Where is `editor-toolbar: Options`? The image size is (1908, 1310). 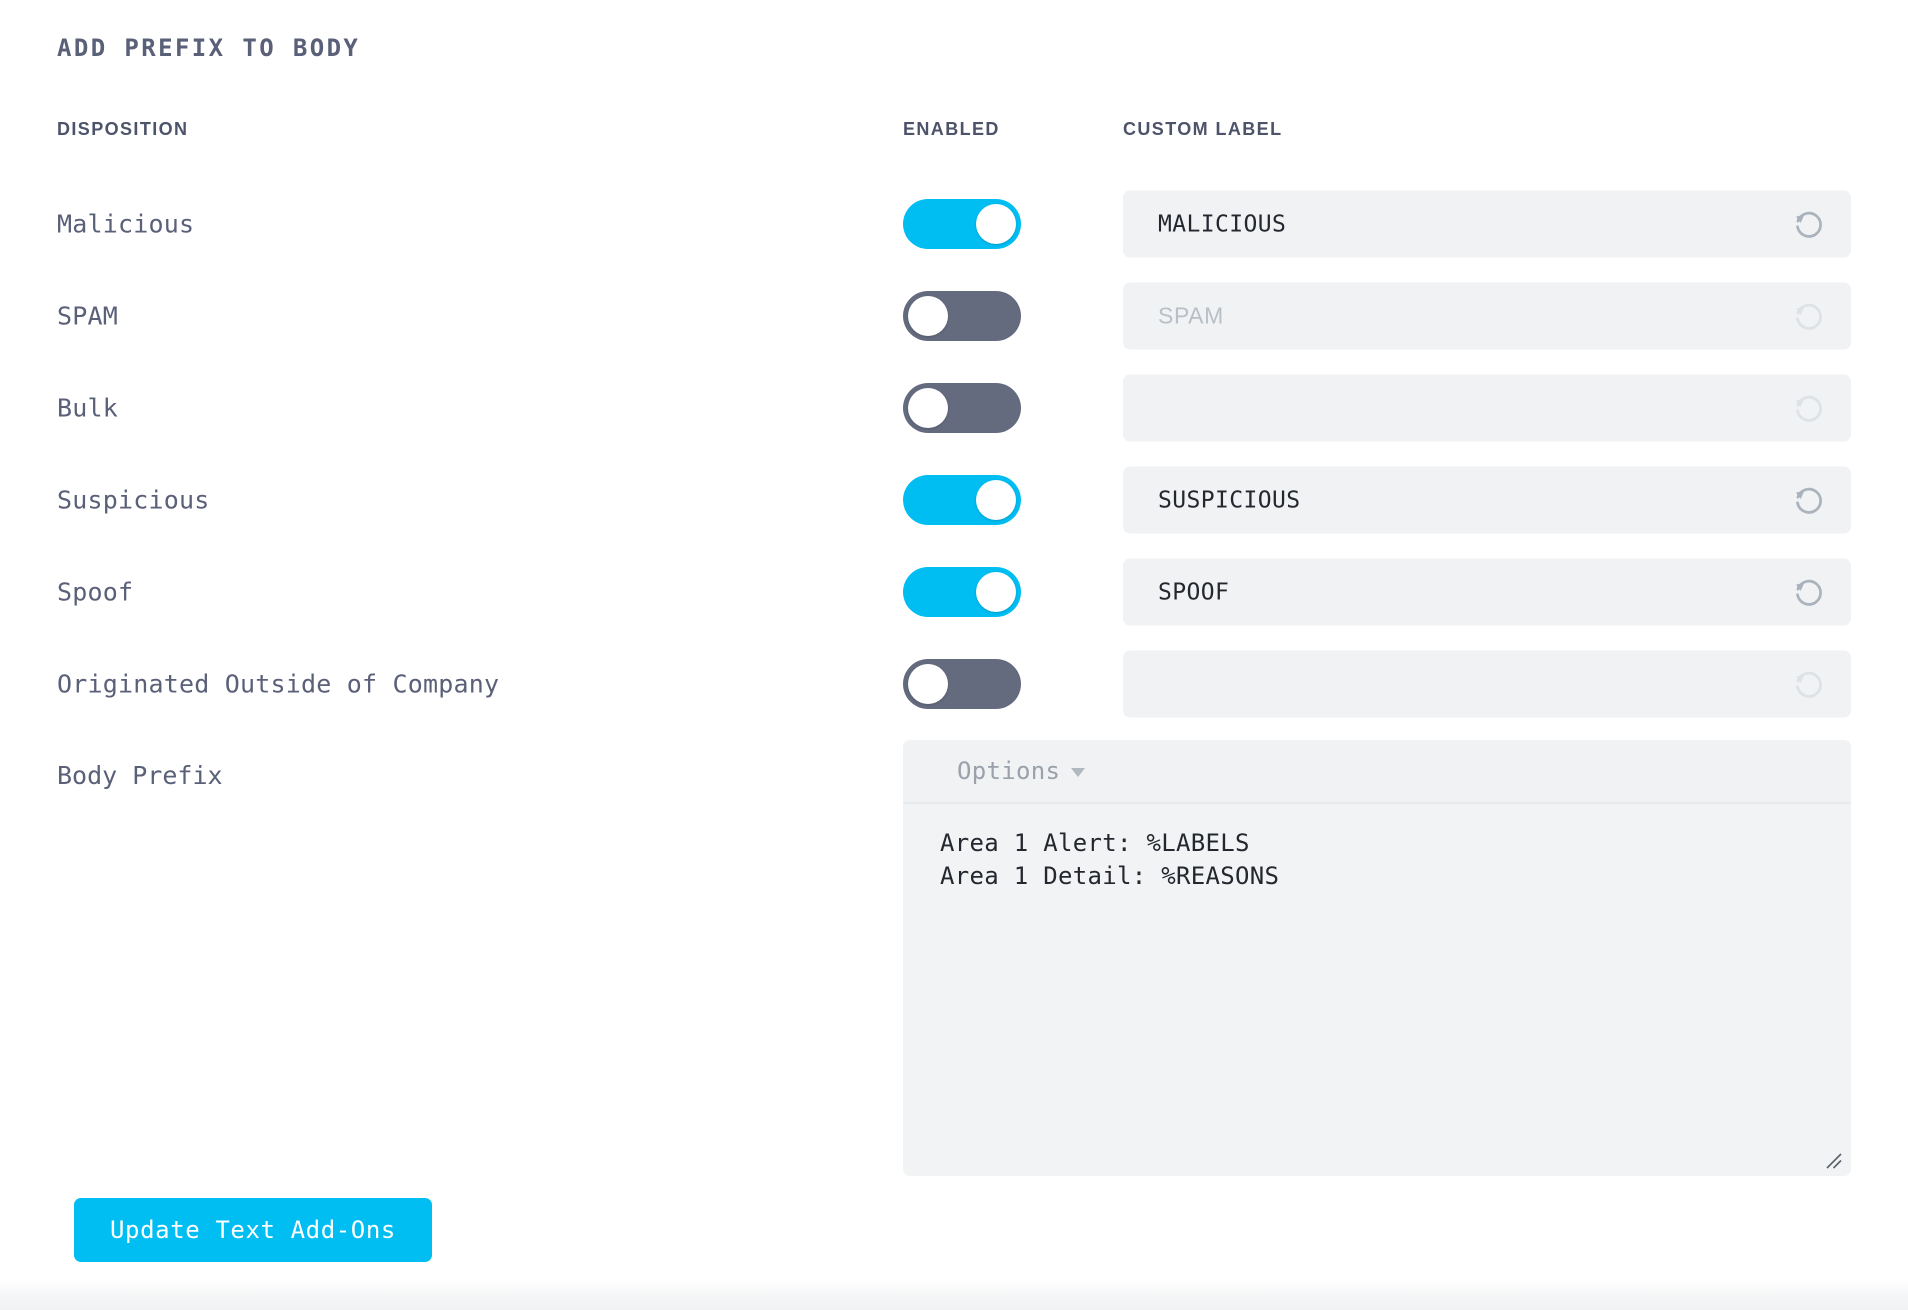 editor-toolbar: Options is located at coordinates (1377, 771).